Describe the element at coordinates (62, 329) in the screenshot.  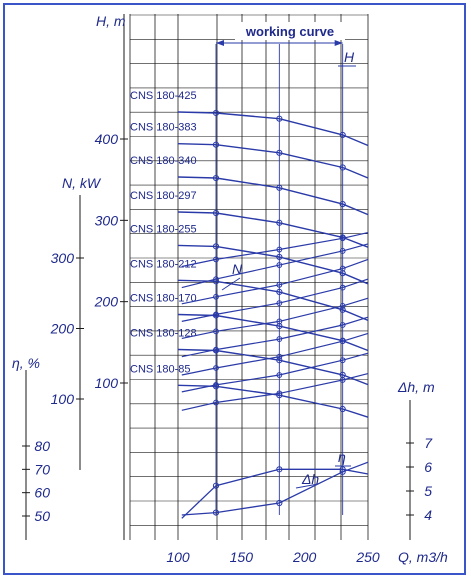
I see `n-tick-label-1: 200` at that location.